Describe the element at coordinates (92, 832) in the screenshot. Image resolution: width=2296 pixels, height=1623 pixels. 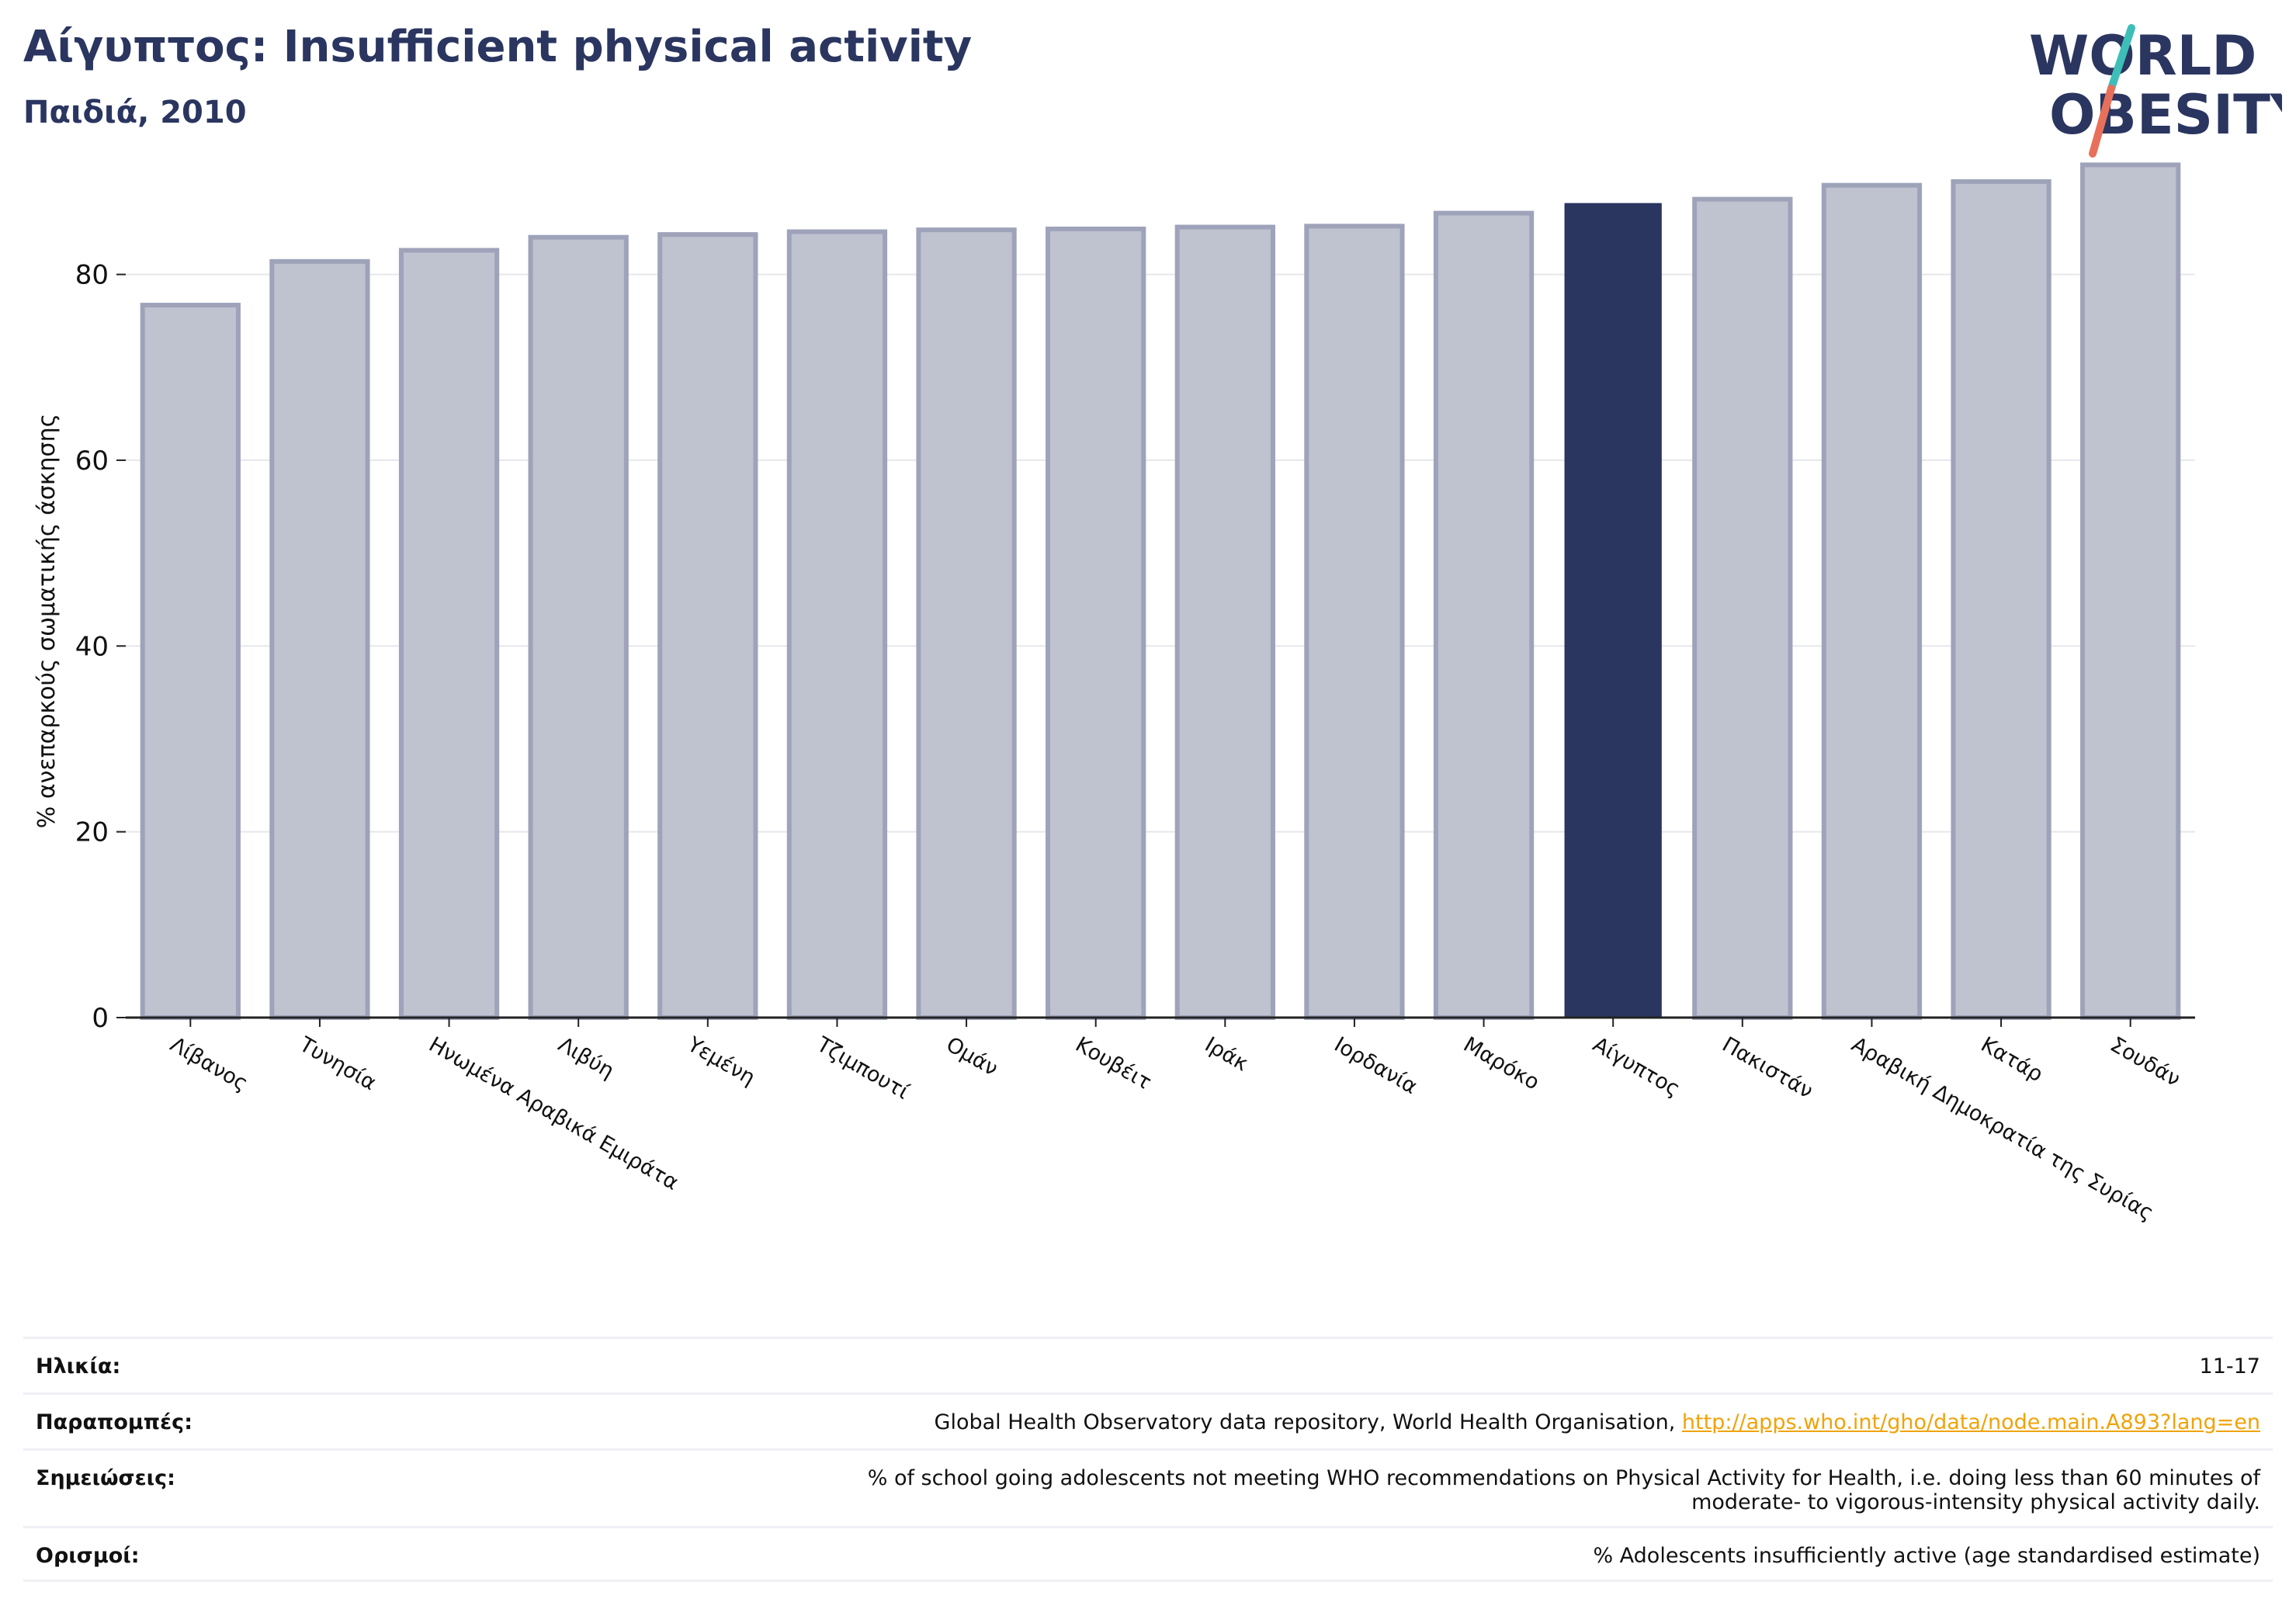
I see `y-tick-label: 20` at that location.